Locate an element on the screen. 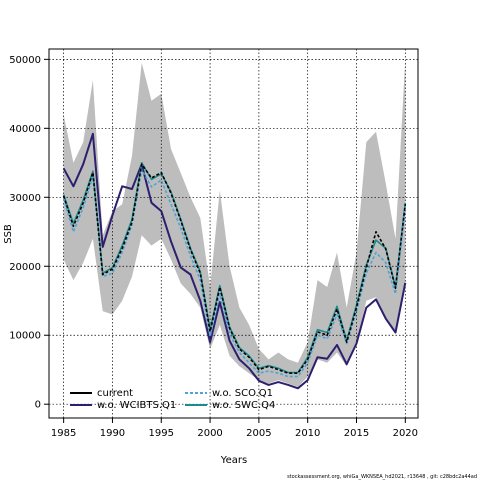 This screenshot has width=480, height=480. legend-label-1: w.o. WCIBTS.Q1 is located at coordinates (136, 405).